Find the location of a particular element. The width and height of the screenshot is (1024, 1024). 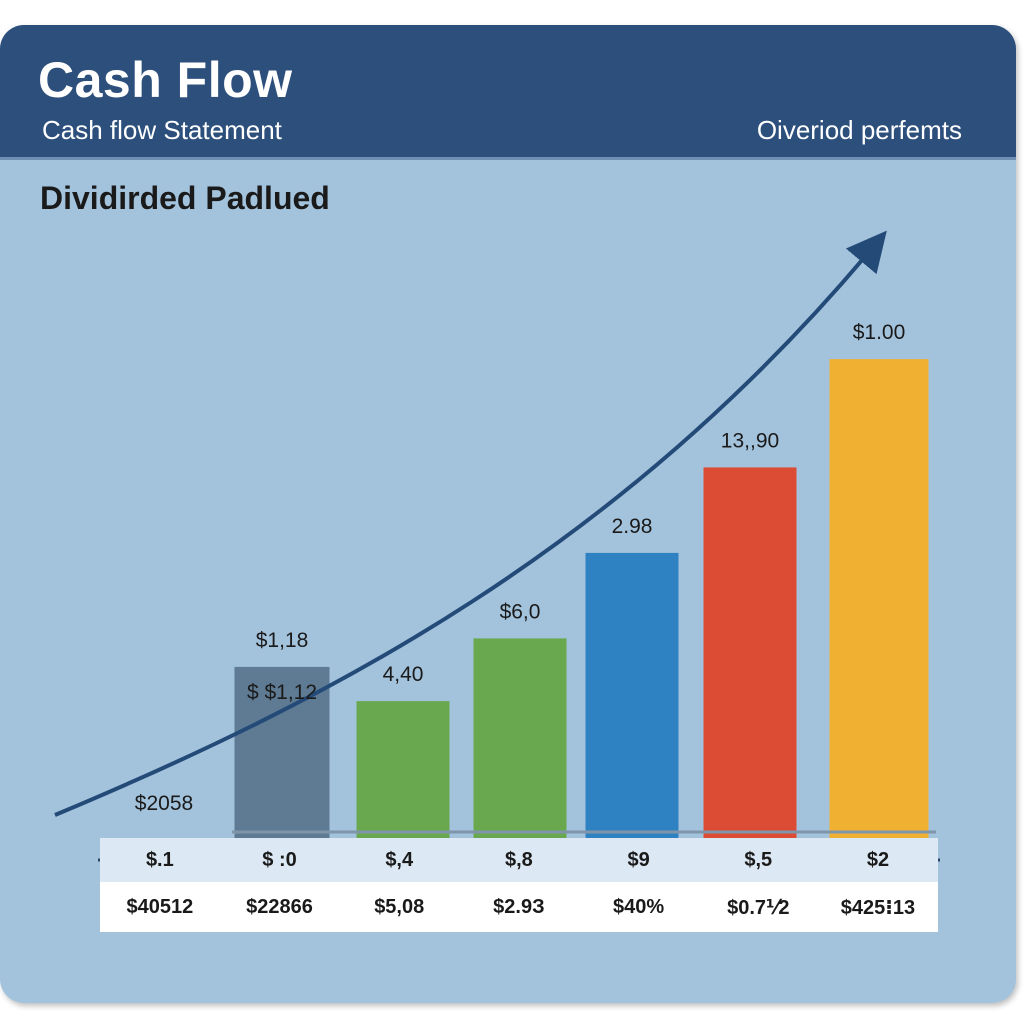

table-cell: $,4 is located at coordinates (399, 859).